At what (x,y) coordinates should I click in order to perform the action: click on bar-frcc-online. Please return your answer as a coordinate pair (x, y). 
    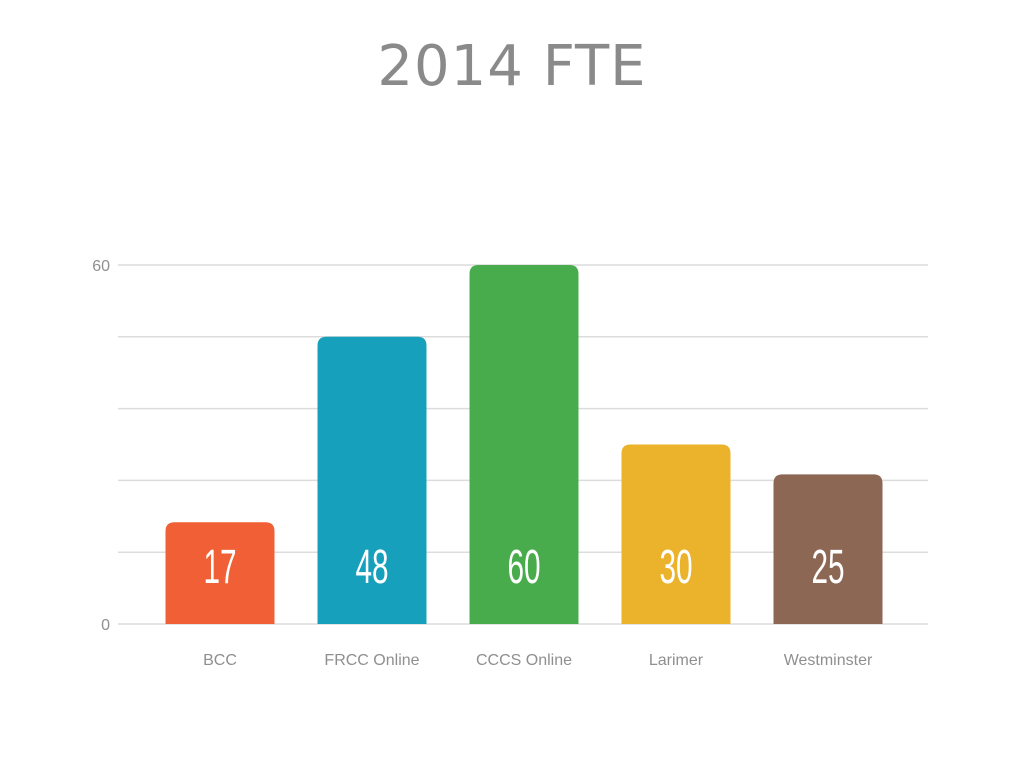
    Looking at the image, I should click on (372, 480).